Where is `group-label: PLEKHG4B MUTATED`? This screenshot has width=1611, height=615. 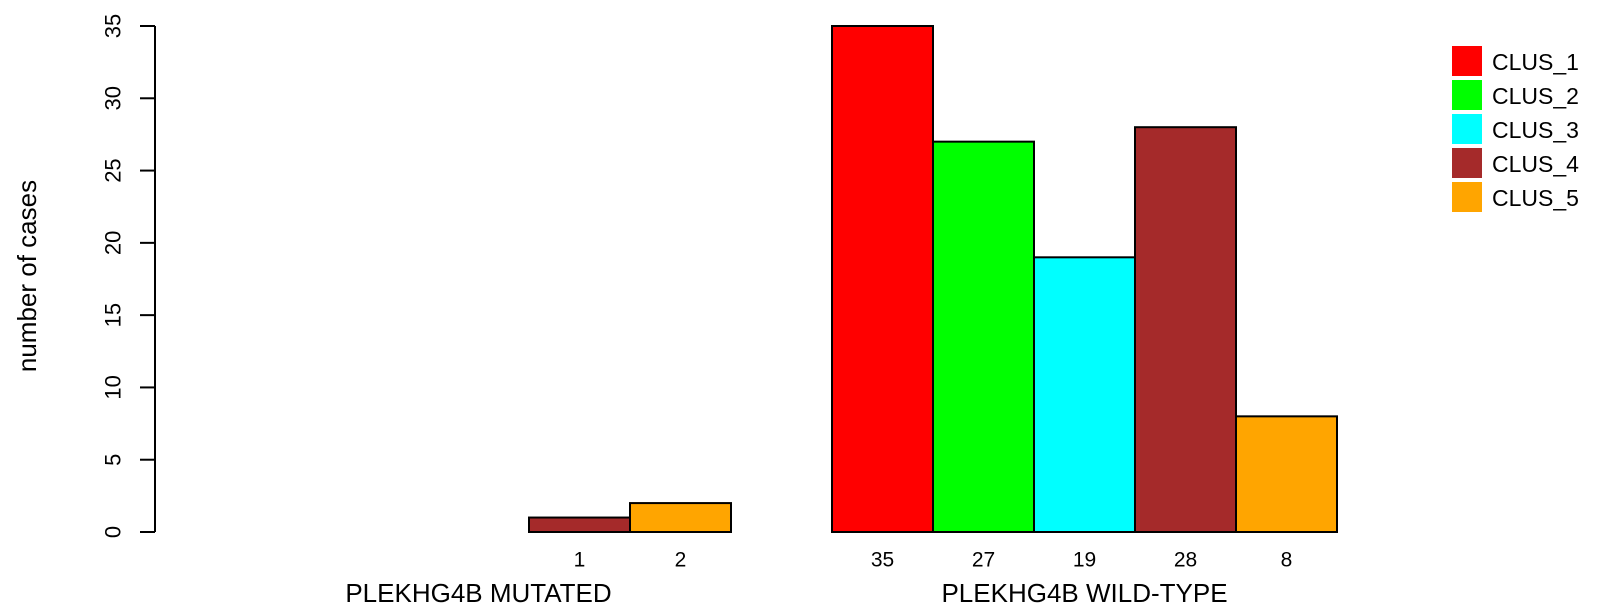 group-label: PLEKHG4B MUTATED is located at coordinates (478, 593).